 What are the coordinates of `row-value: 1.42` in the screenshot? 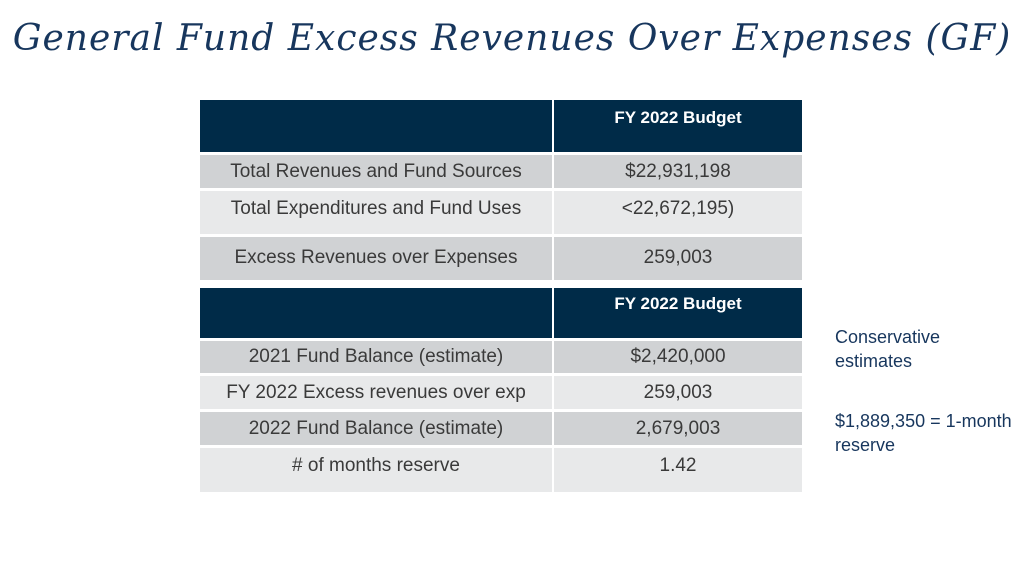 It's located at (677, 468).